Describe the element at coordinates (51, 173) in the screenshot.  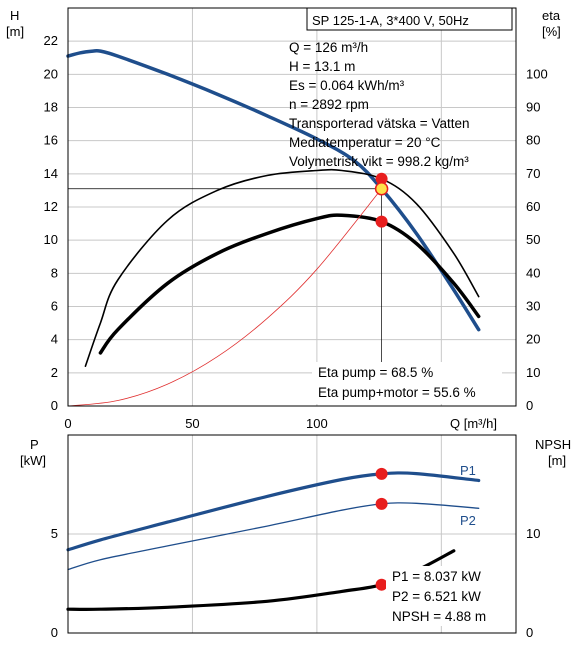
I see `y-tick-label-left: 14` at that location.